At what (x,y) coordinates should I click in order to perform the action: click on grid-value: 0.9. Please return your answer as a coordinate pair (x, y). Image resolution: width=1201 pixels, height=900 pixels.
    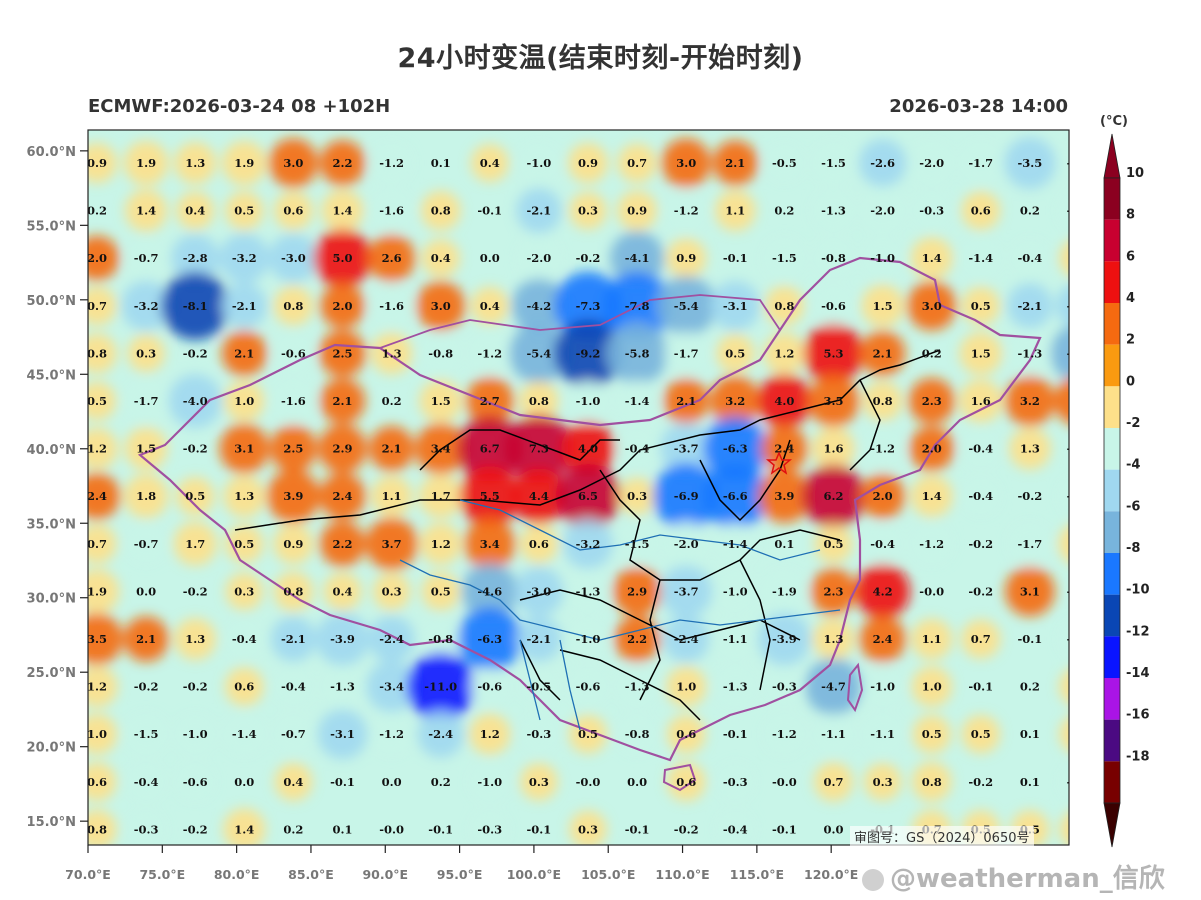
    Looking at the image, I should click on (588, 163).